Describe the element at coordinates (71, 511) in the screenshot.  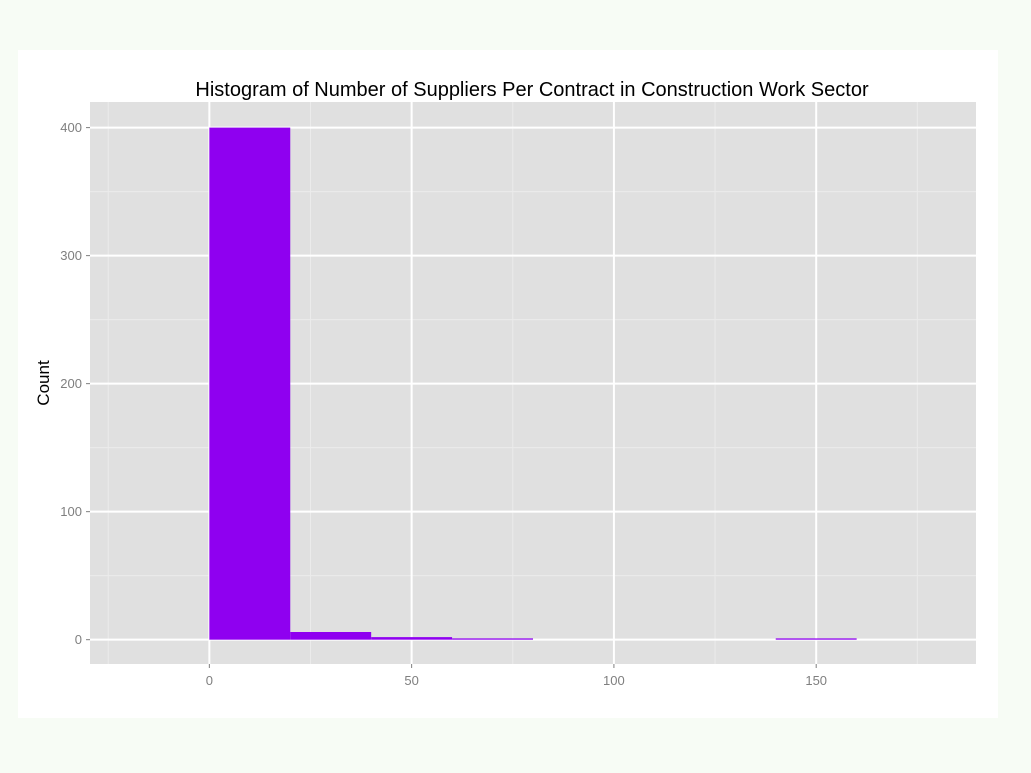
I see `y-tick-label: 100` at that location.